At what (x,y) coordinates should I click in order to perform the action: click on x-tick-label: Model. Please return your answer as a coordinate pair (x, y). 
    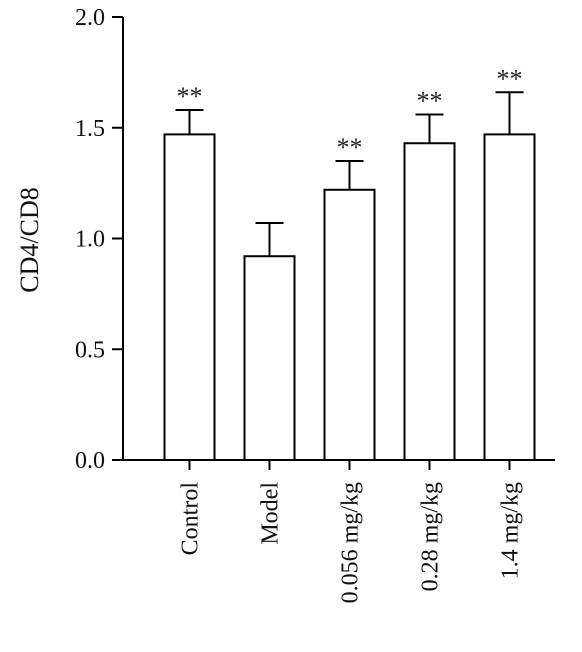
    Looking at the image, I should click on (271, 513).